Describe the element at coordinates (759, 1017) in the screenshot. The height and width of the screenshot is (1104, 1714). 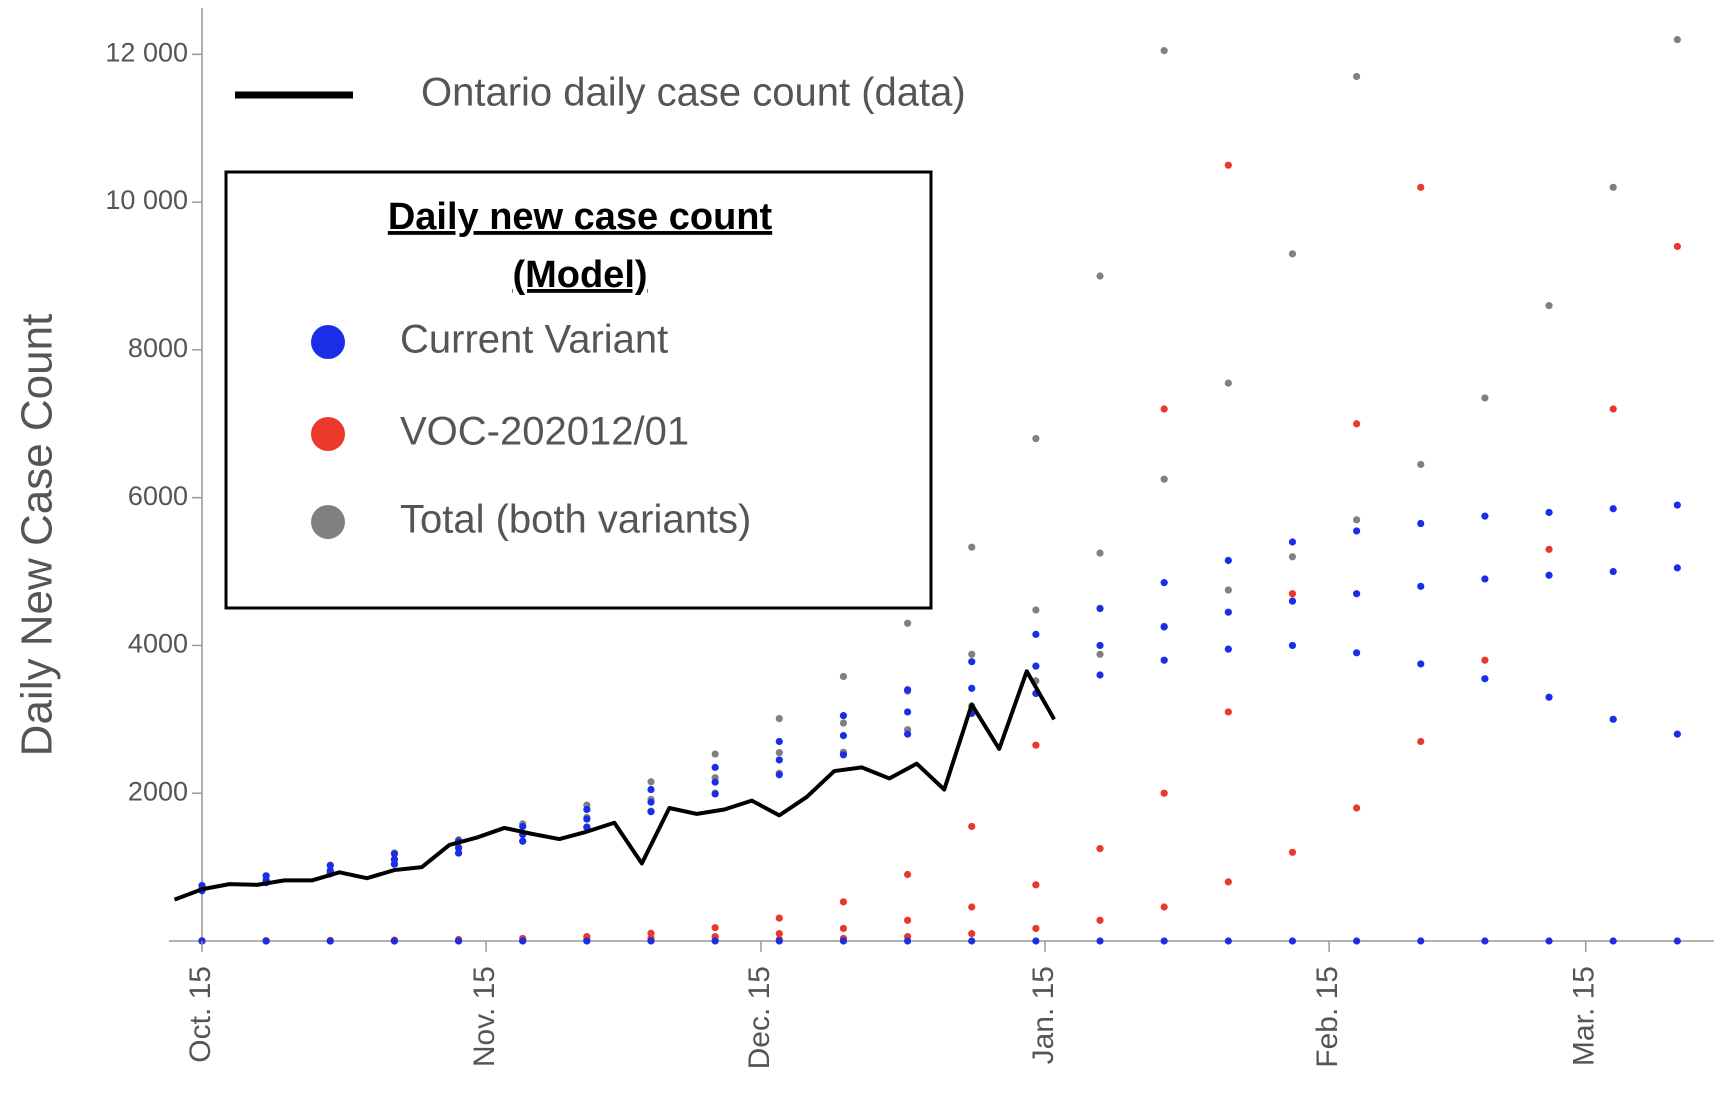
I see `x-tick-label: Dec. 15` at that location.